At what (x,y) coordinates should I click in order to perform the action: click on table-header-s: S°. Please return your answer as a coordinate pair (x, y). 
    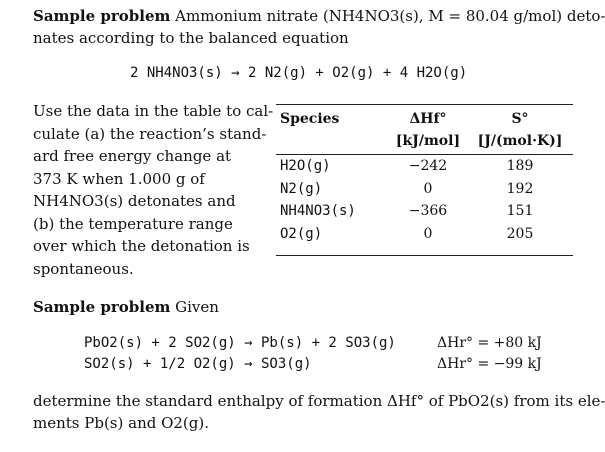
    Looking at the image, I should click on (520, 119).